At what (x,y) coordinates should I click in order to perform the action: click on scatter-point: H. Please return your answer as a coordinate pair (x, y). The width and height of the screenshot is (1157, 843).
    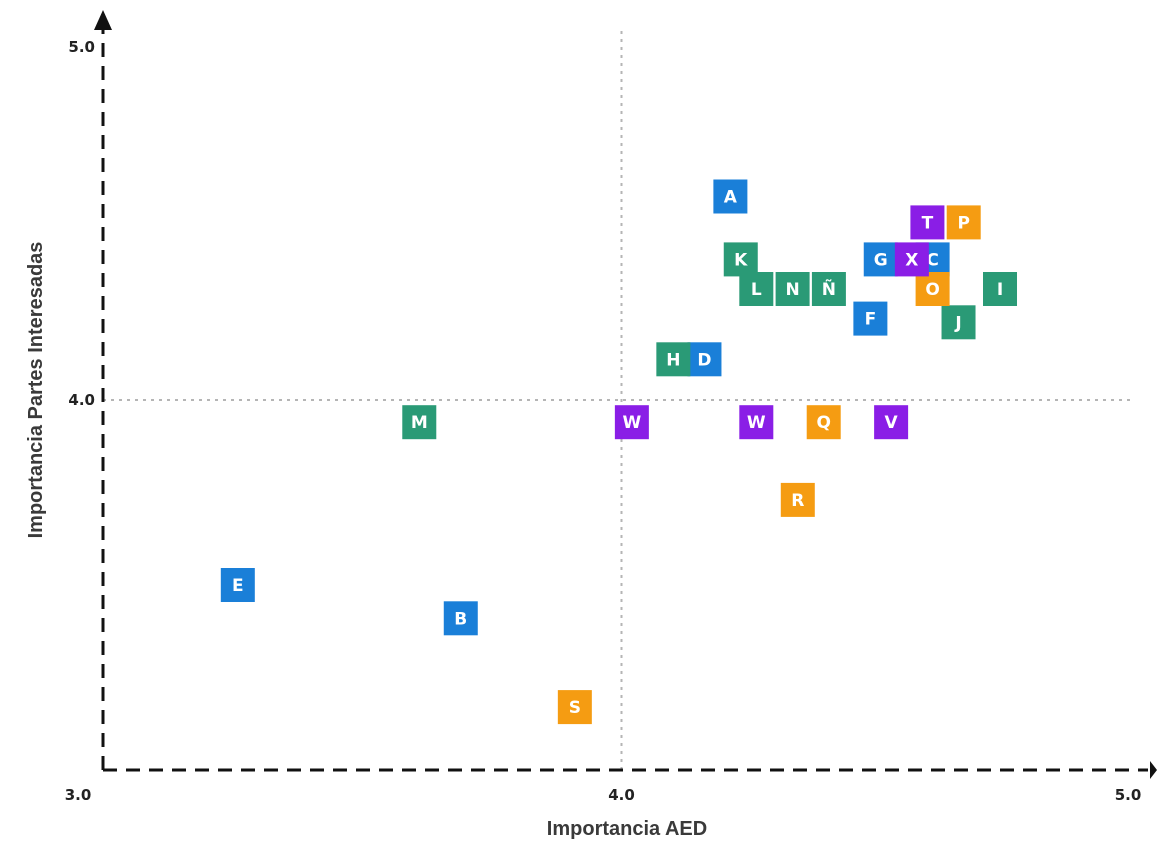
    Looking at the image, I should click on (673, 359).